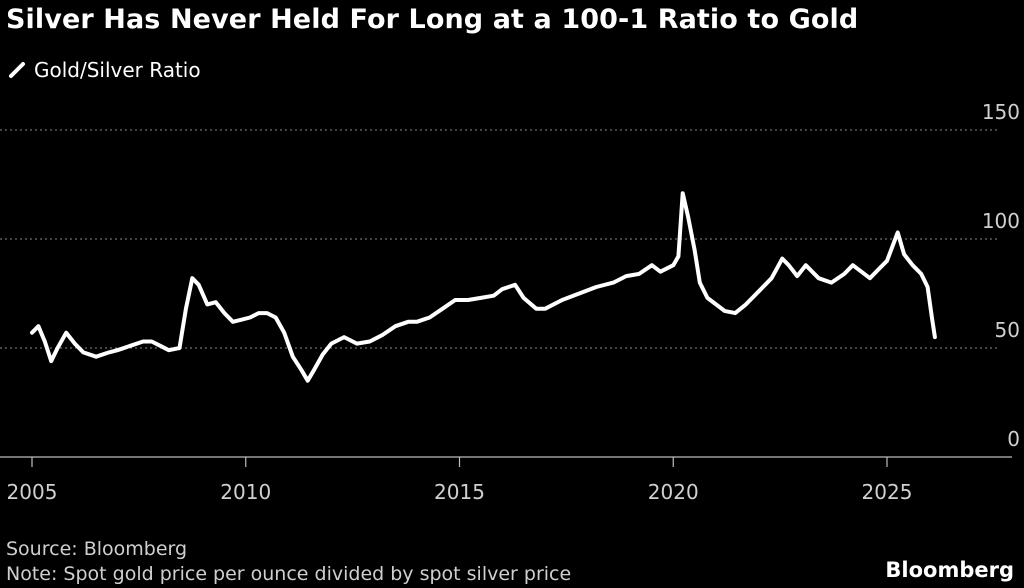 The height and width of the screenshot is (588, 1024). I want to click on source-note: Source: Bloomberg, so click(97, 549).